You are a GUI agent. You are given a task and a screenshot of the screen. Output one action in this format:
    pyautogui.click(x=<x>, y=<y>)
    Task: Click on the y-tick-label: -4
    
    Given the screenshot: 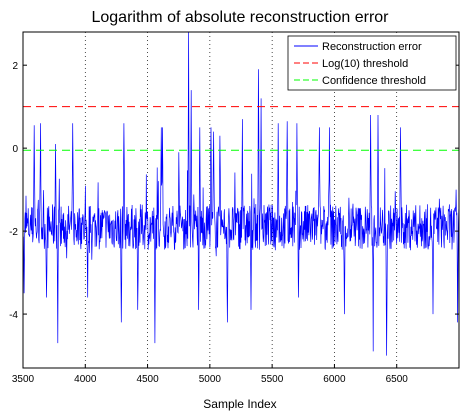 What is the action you would take?
    pyautogui.click(x=13, y=315)
    